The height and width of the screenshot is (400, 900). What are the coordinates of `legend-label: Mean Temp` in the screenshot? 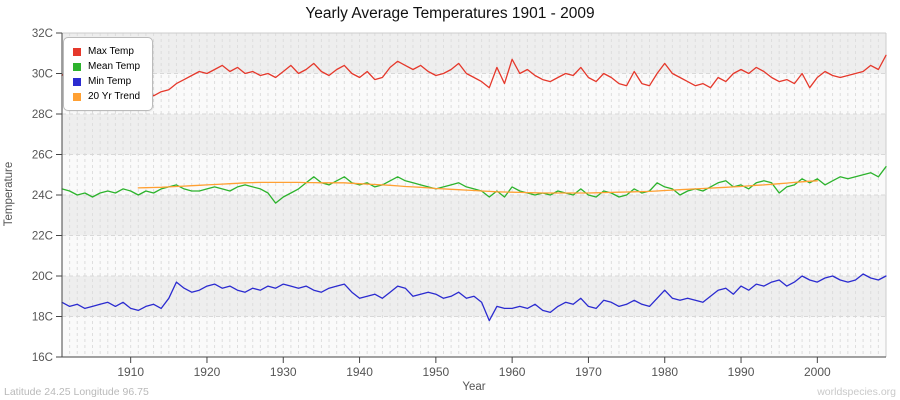 It's located at (114, 66).